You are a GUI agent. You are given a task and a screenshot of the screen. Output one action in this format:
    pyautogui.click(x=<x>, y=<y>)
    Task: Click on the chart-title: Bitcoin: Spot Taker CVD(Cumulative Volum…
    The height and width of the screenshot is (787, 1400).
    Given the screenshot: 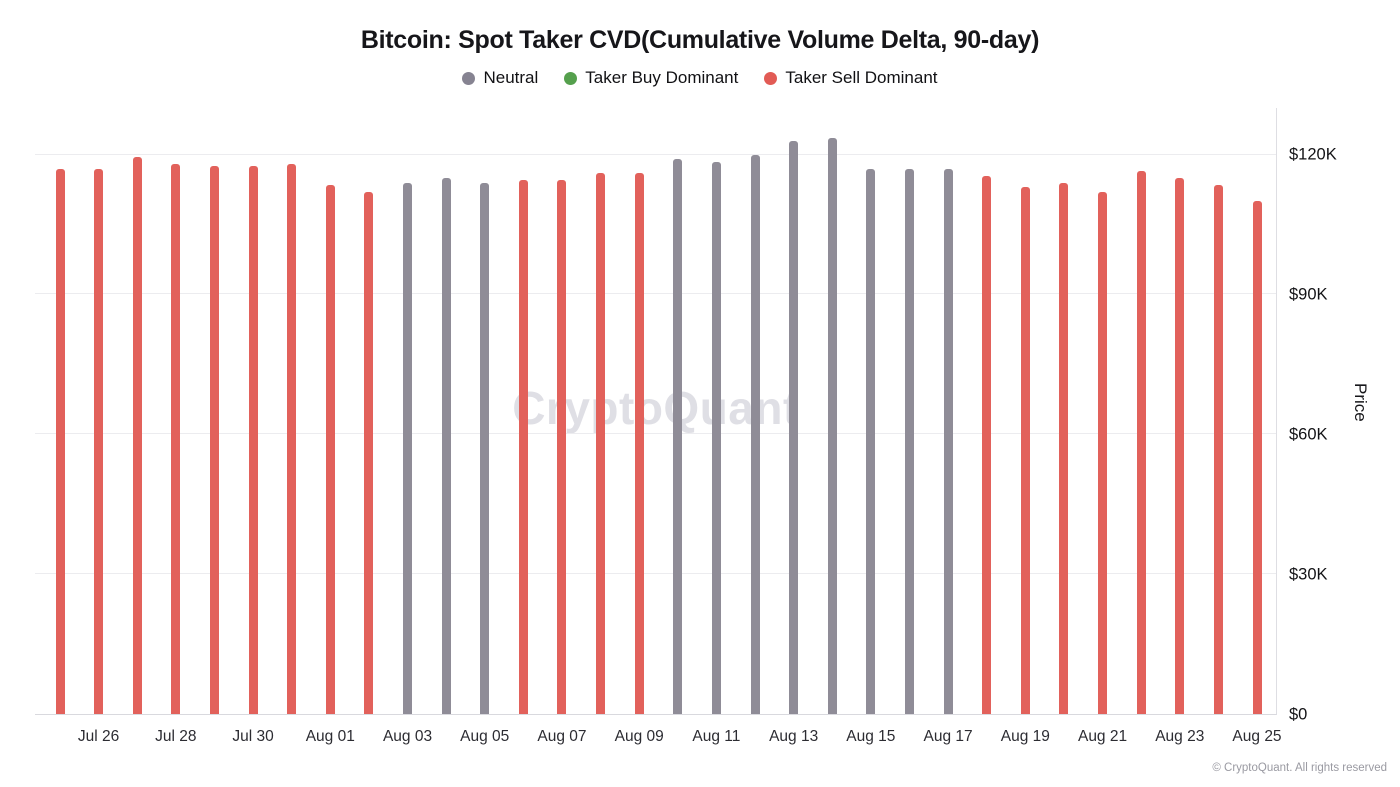 What is the action you would take?
    pyautogui.click(x=700, y=40)
    